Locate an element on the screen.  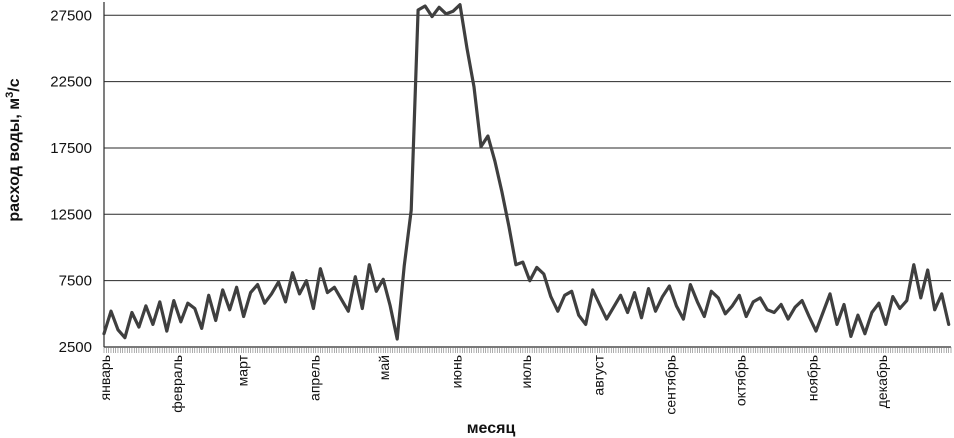
y-tick-label: 22500 is located at coordinates (71, 82).